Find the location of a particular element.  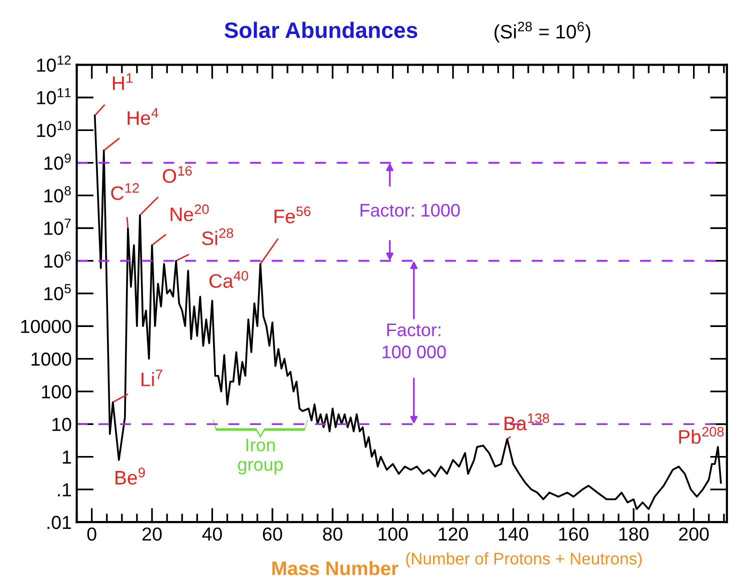

annotation: Factor: 100 000 is located at coordinates (414, 341).